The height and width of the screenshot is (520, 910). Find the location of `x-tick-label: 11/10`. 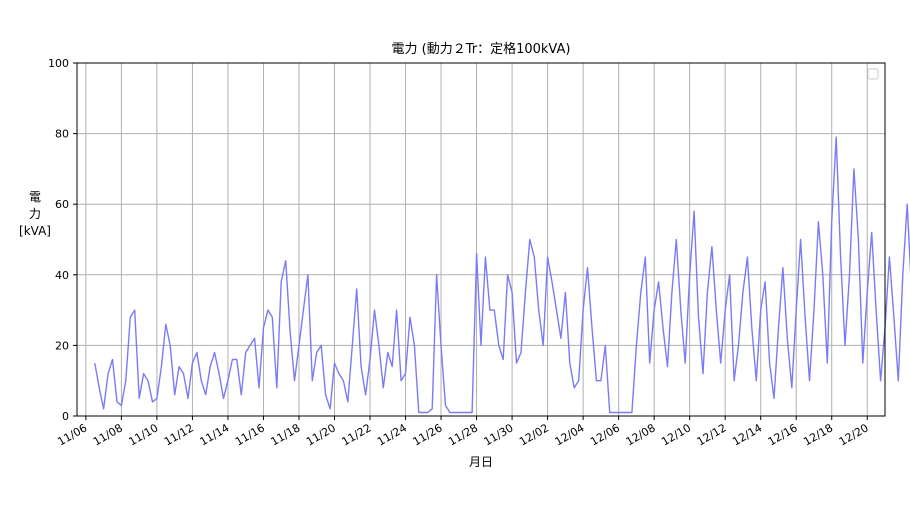

x-tick-label: 11/10 is located at coordinates (143, 434).